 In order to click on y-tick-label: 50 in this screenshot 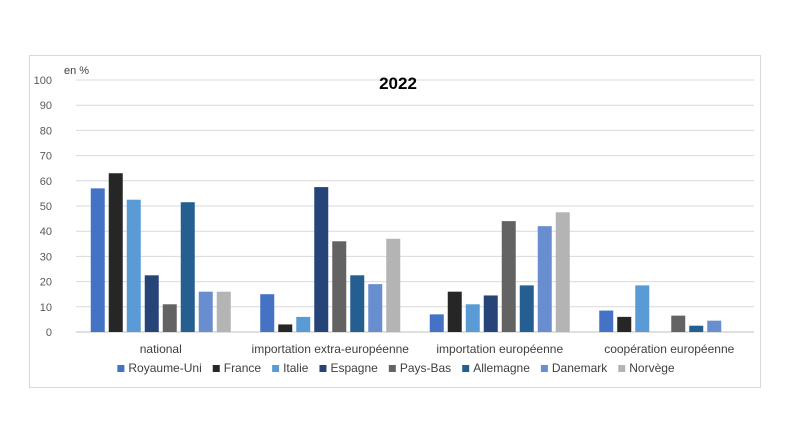, I will do `click(46, 207)`.